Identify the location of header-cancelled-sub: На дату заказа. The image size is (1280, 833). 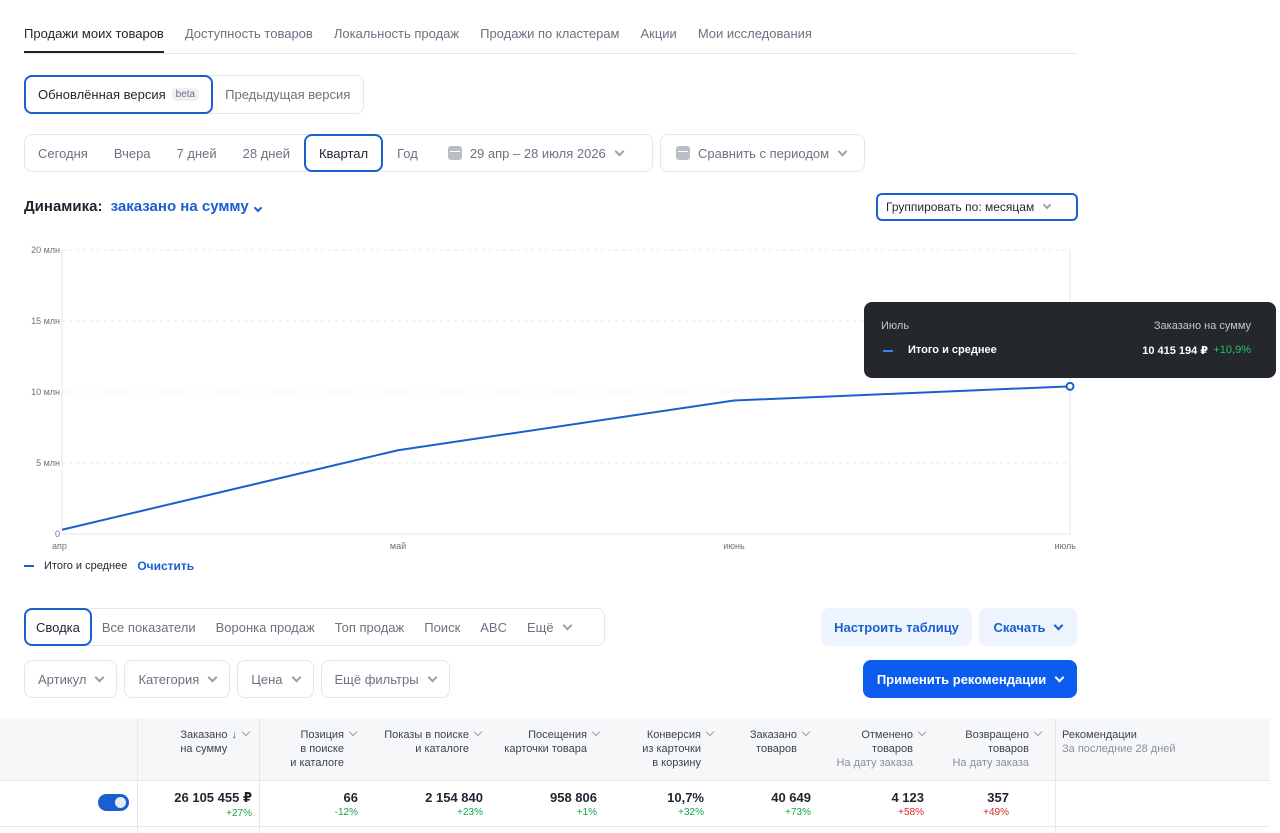
(874, 763).